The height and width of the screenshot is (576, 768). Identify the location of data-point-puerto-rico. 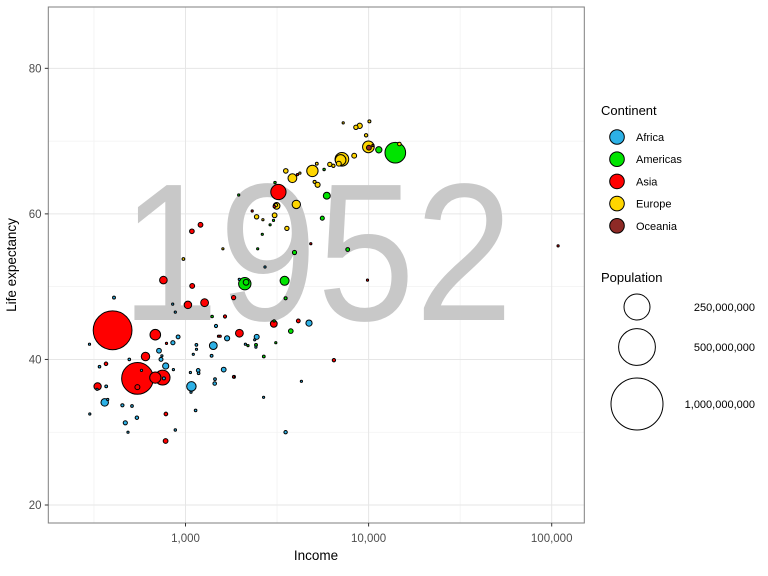
(275, 182).